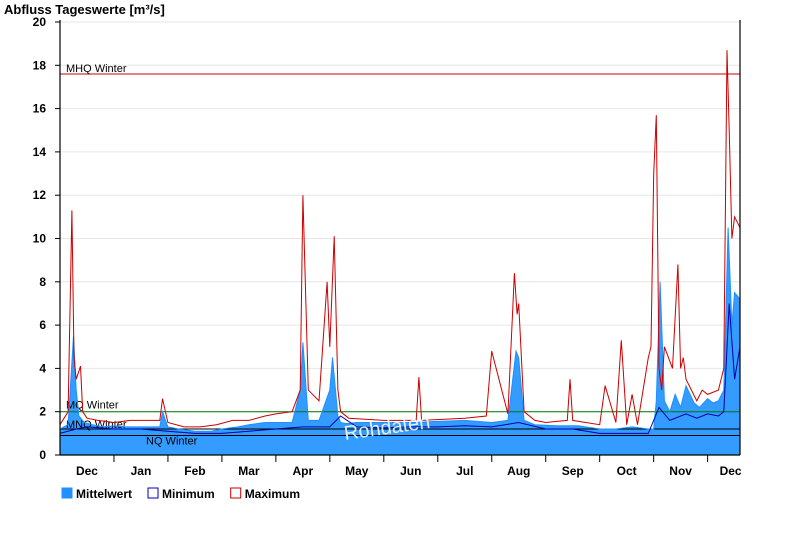  I want to click on y-tick-label: 2, so click(42, 412).